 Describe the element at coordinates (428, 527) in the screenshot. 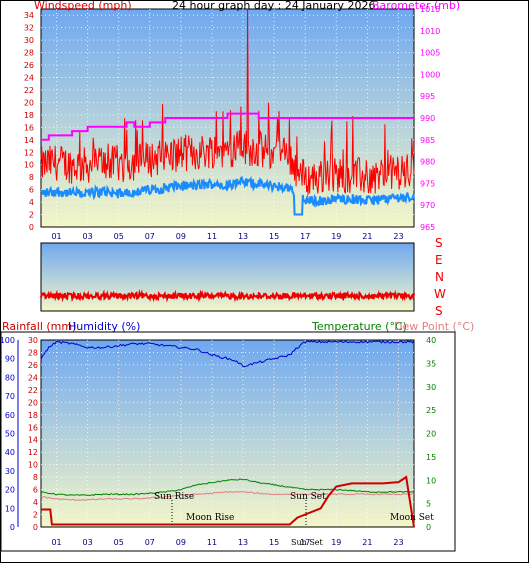

I see `temperature-tick-label: 0` at that location.